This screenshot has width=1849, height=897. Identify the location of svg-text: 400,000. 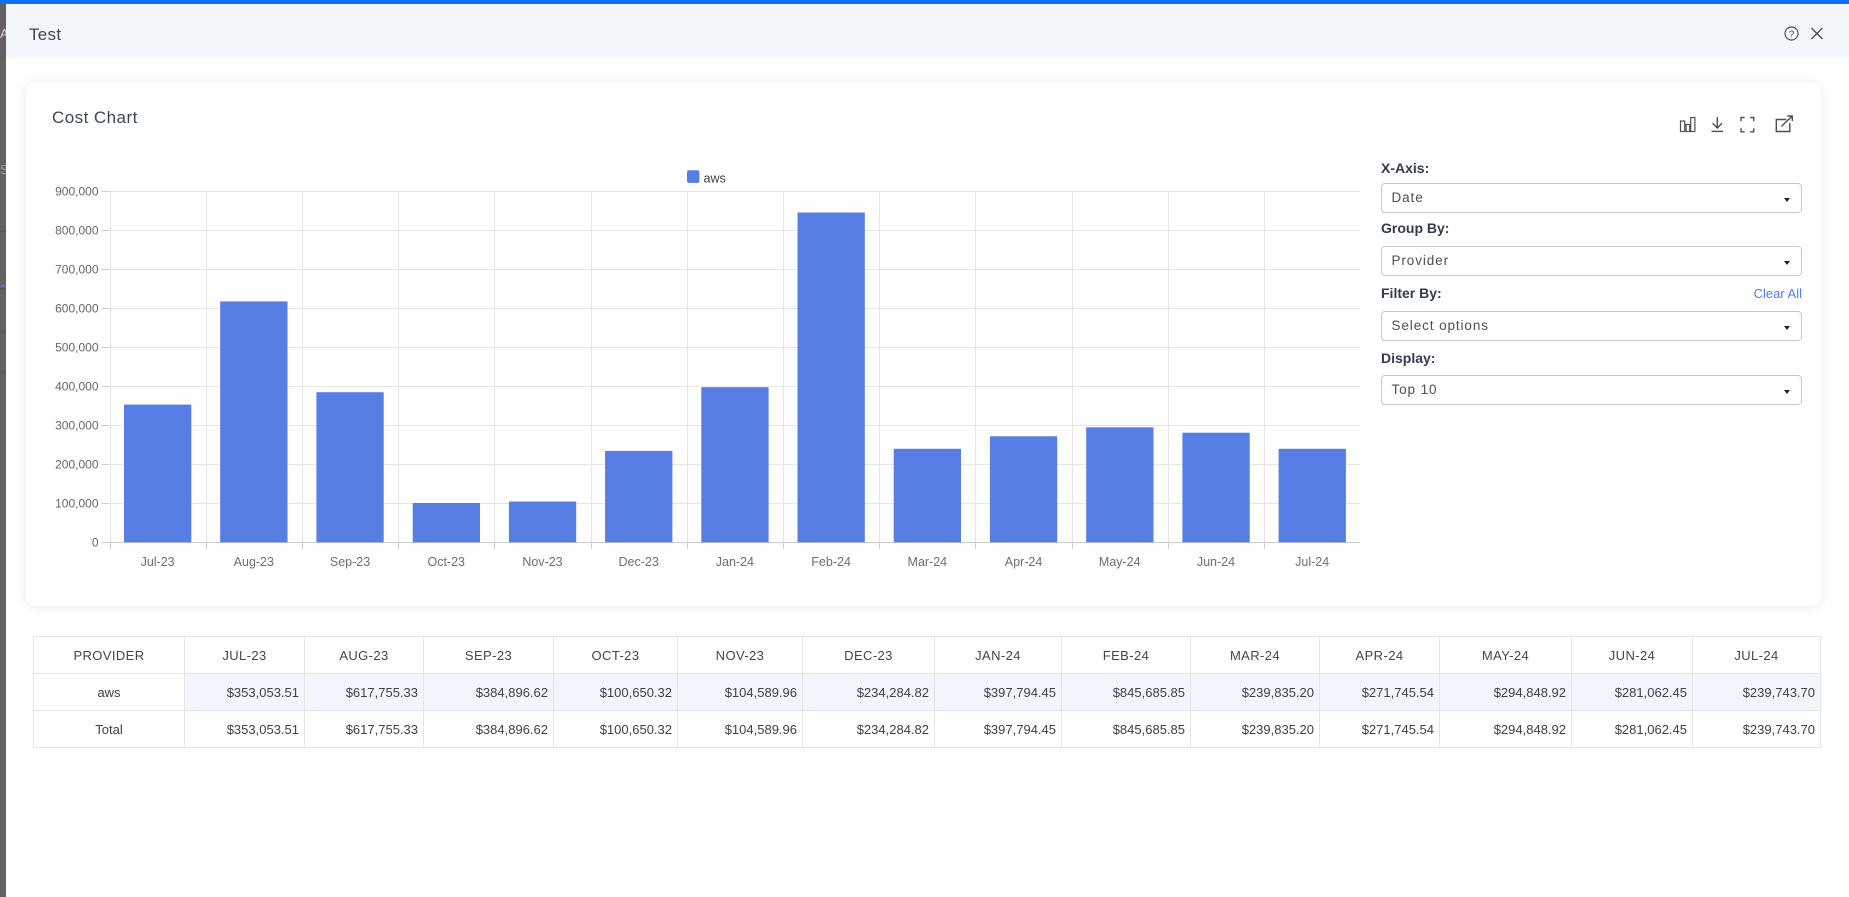
(77, 387).